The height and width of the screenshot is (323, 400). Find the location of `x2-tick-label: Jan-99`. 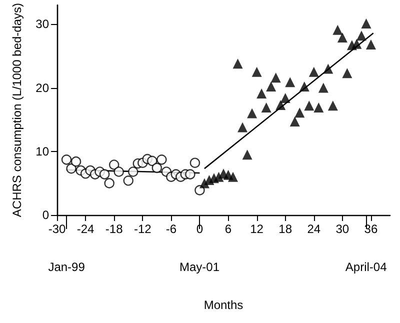

x2-tick-label: Jan-99 is located at coordinates (67, 267).